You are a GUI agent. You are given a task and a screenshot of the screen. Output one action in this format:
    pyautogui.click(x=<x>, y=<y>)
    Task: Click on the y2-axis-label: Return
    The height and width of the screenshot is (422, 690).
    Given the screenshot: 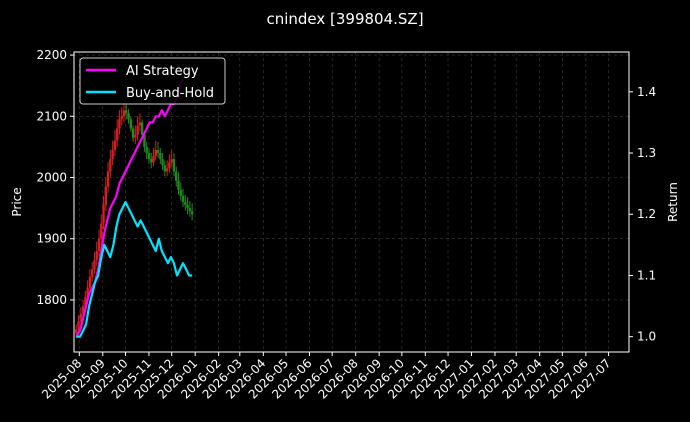 What is the action you would take?
    pyautogui.click(x=673, y=202)
    